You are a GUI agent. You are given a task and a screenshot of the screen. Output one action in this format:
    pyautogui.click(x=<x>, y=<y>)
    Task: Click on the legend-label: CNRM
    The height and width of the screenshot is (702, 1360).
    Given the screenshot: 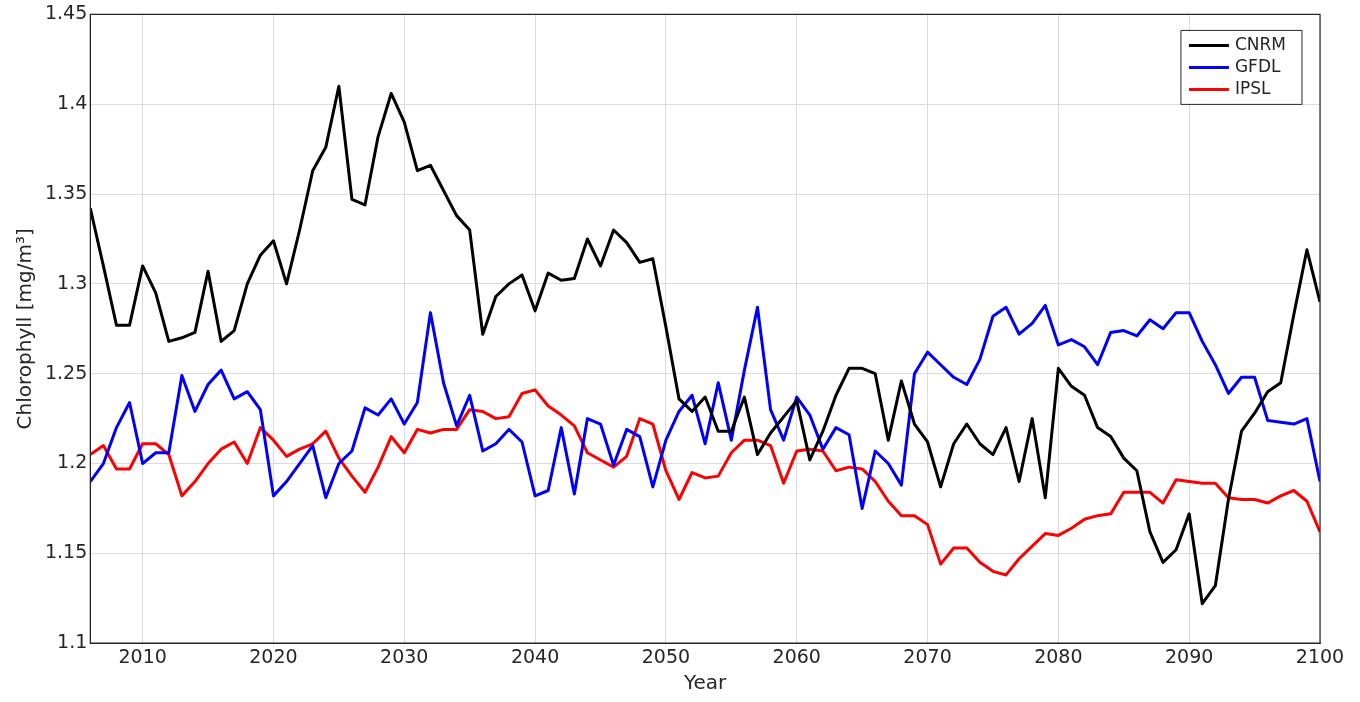 What is the action you would take?
    pyautogui.click(x=1260, y=43)
    